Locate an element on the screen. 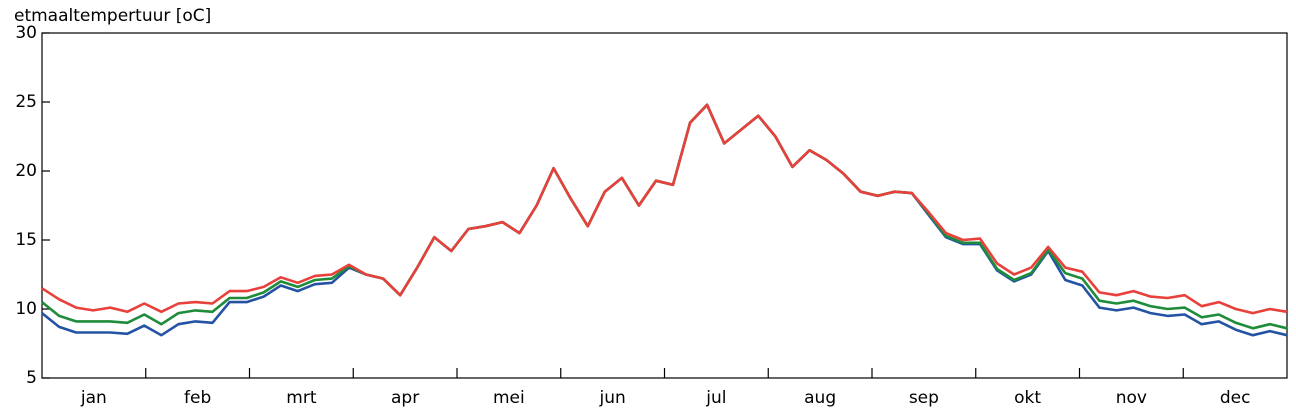 Image resolution: width=1296 pixels, height=414 pixels. x-tick-label: feb is located at coordinates (197, 398).